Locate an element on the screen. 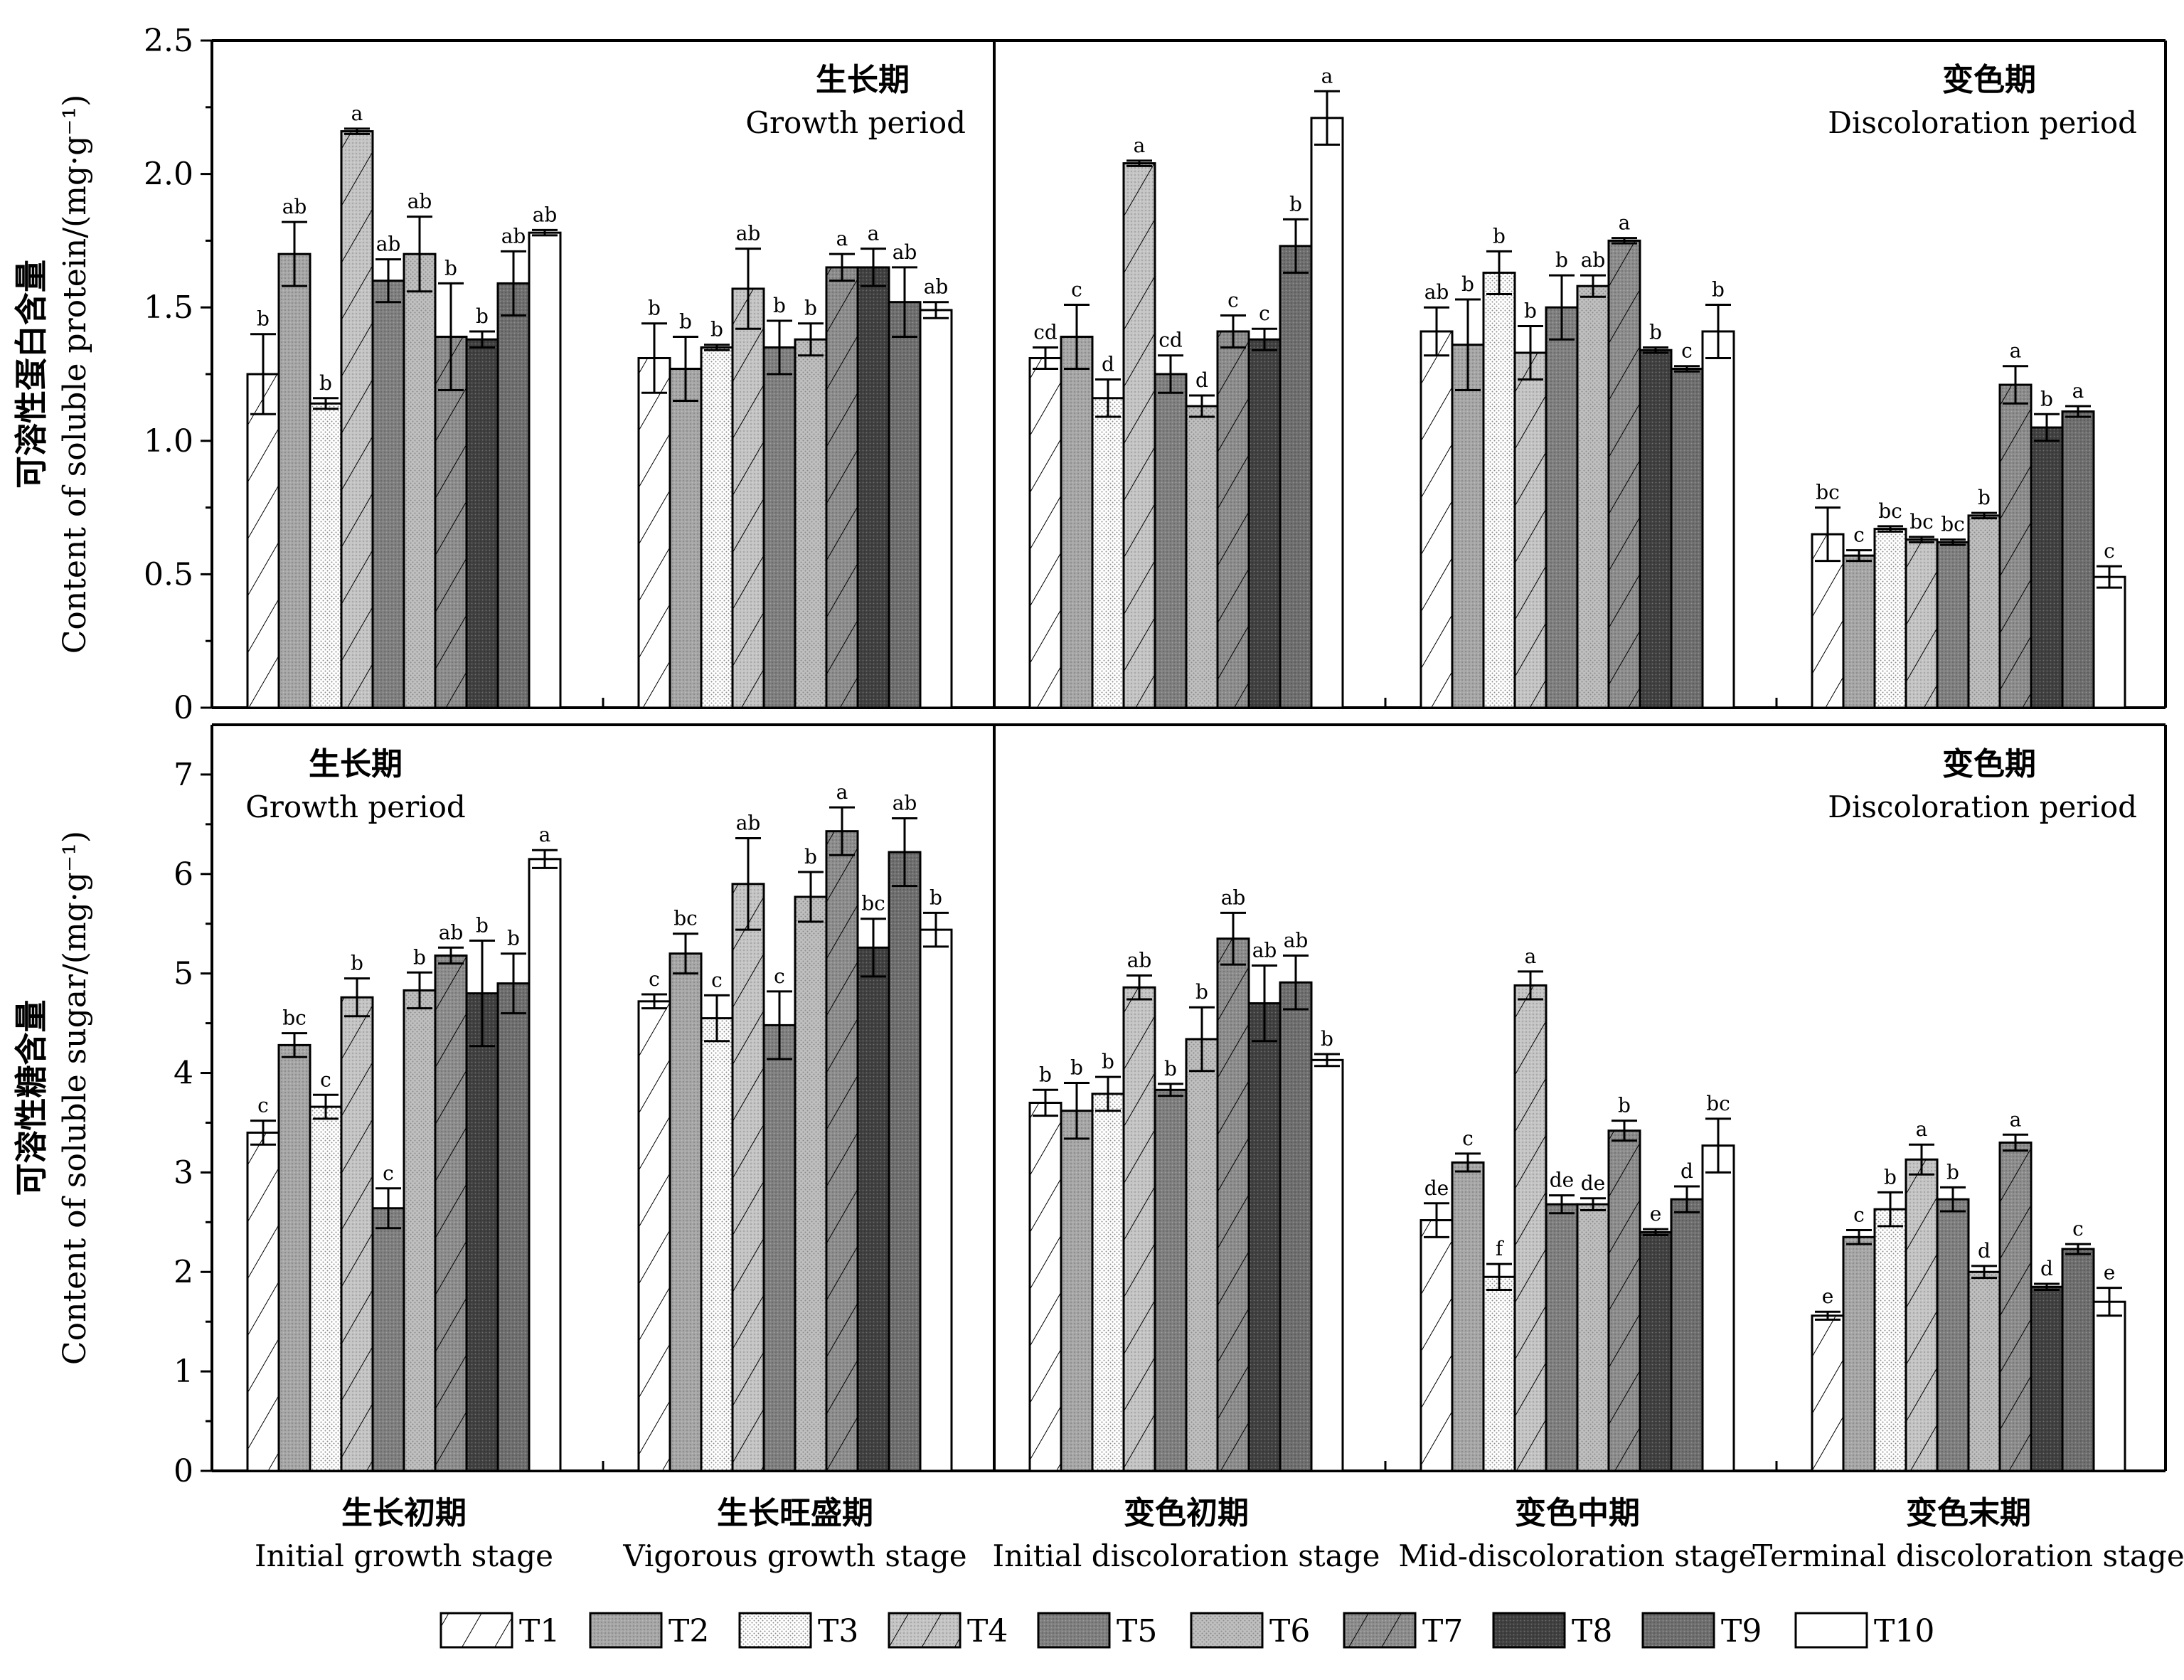  legend-label: T7 is located at coordinates (1442, 1631).